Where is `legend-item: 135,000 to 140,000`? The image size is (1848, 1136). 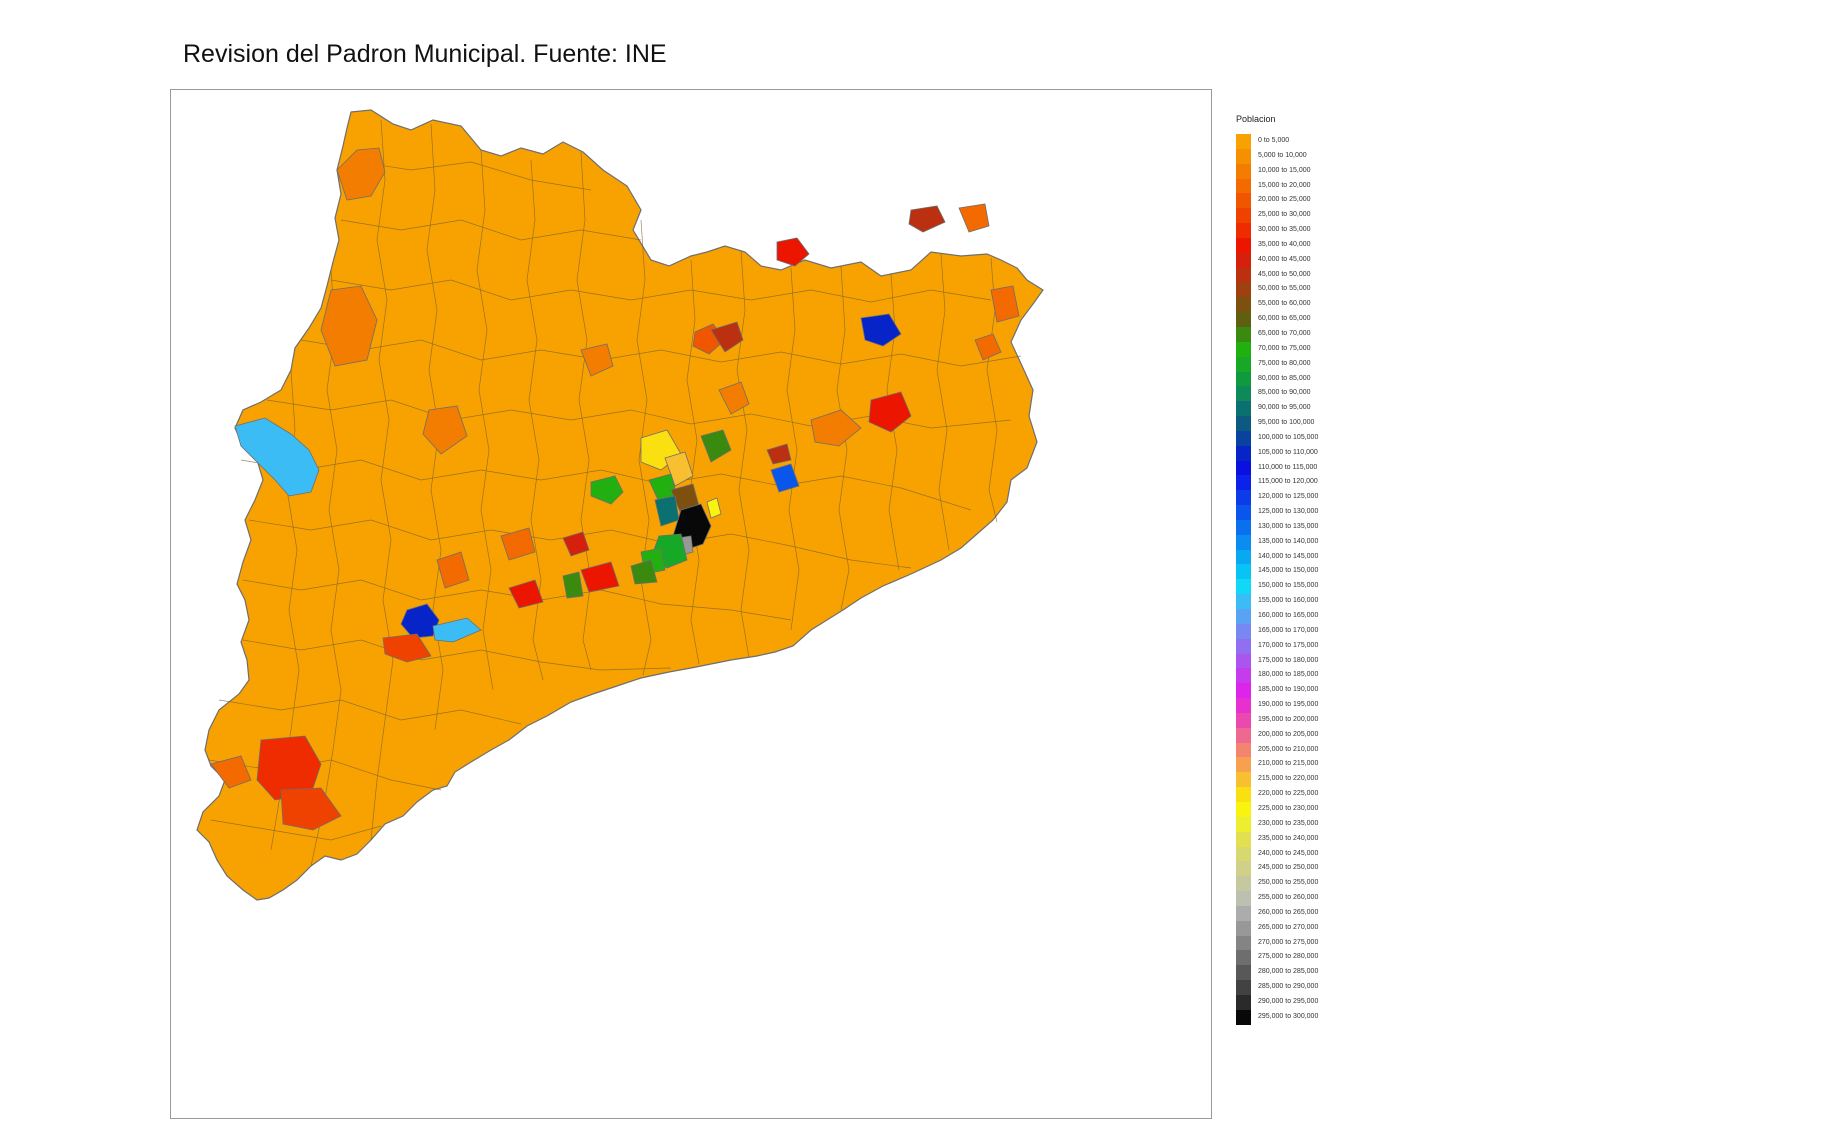
legend-item: 135,000 to 140,000 is located at coordinates (1301, 542).